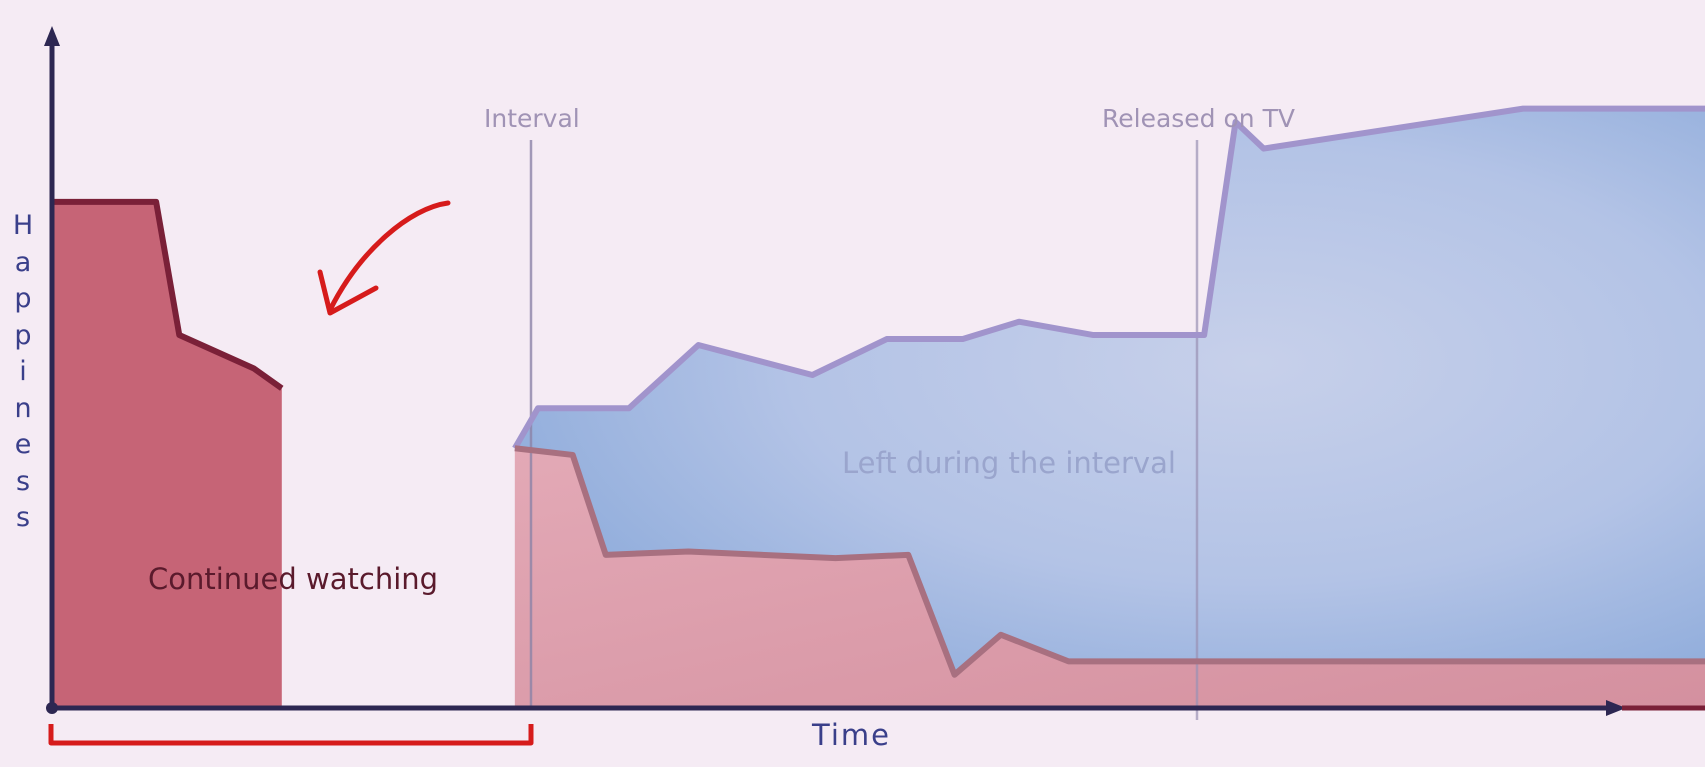 The height and width of the screenshot is (767, 1705). What do you see at coordinates (1616, 708) in the screenshot?
I see `x-axis-arrow` at bounding box center [1616, 708].